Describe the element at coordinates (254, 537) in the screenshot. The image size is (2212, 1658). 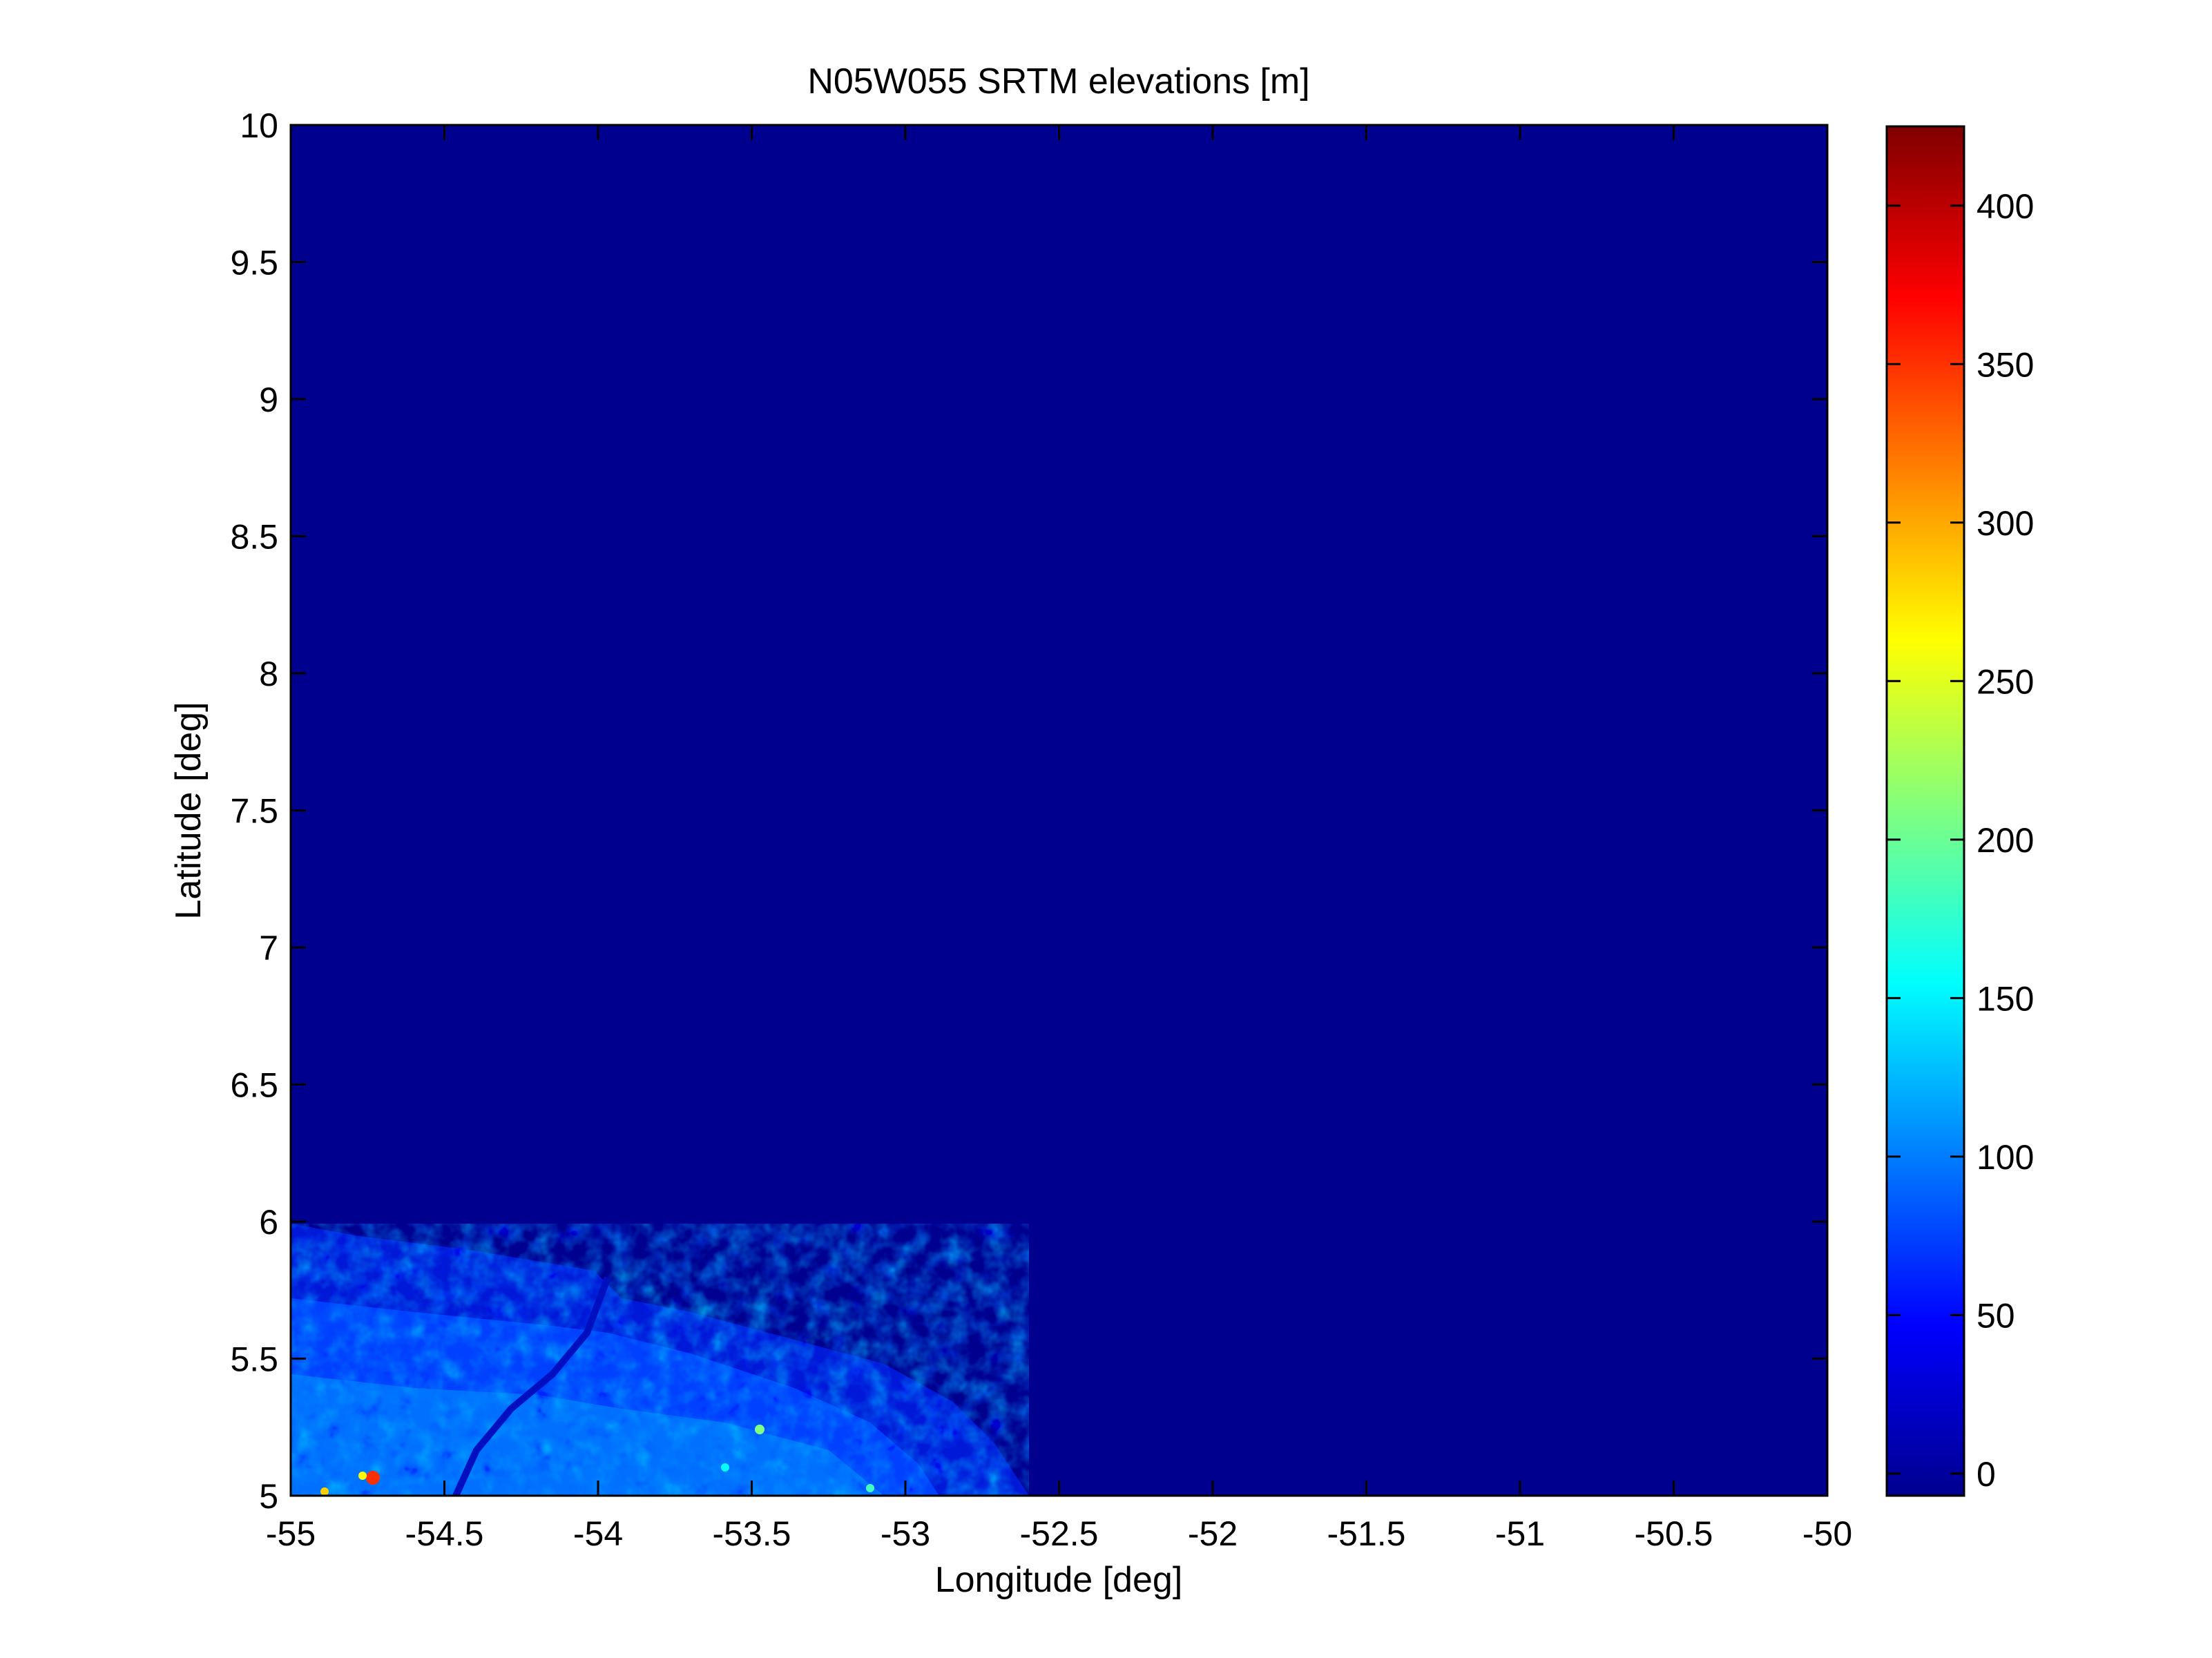
I see `y-tick-label: 8.5` at that location.